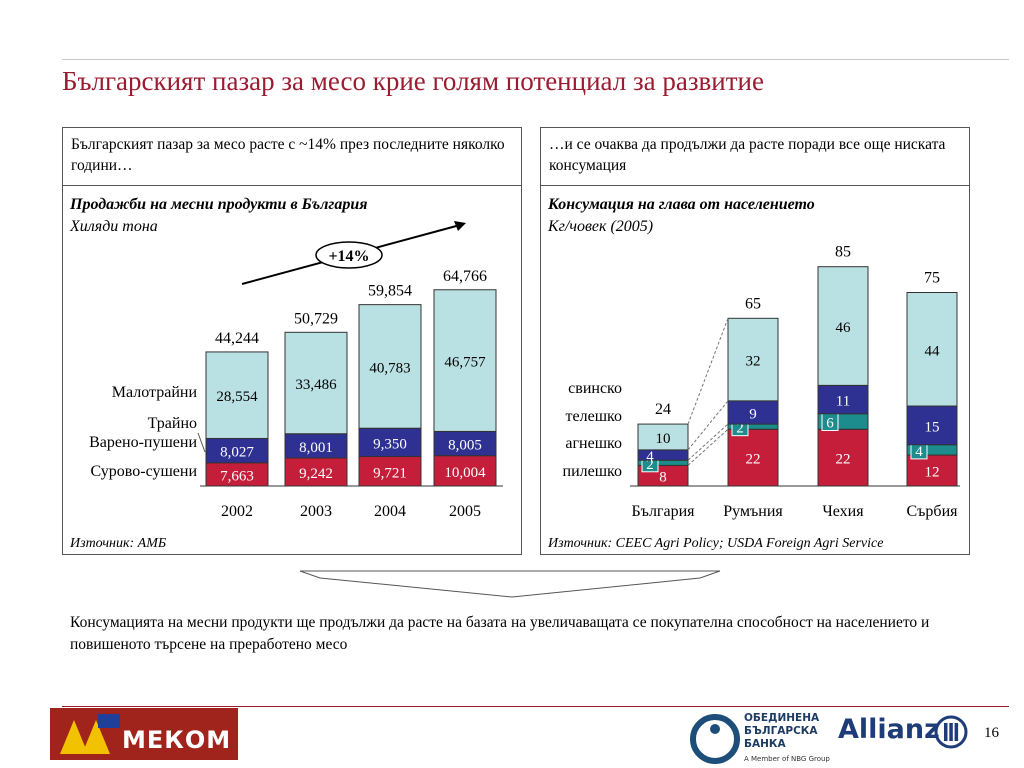 Image resolution: width=1024 pixels, height=768 pixels. Describe the element at coordinates (991, 733) in the screenshot. I see `page-number: 16` at that location.